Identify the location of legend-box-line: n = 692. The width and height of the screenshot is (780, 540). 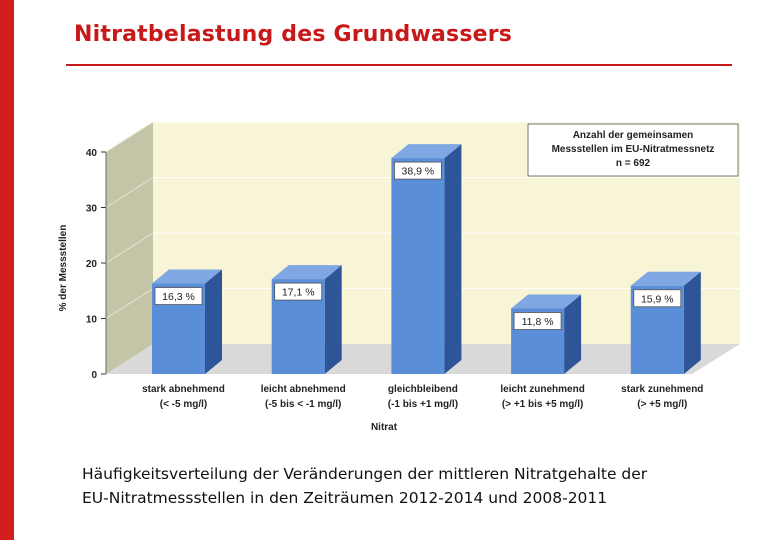
(633, 163).